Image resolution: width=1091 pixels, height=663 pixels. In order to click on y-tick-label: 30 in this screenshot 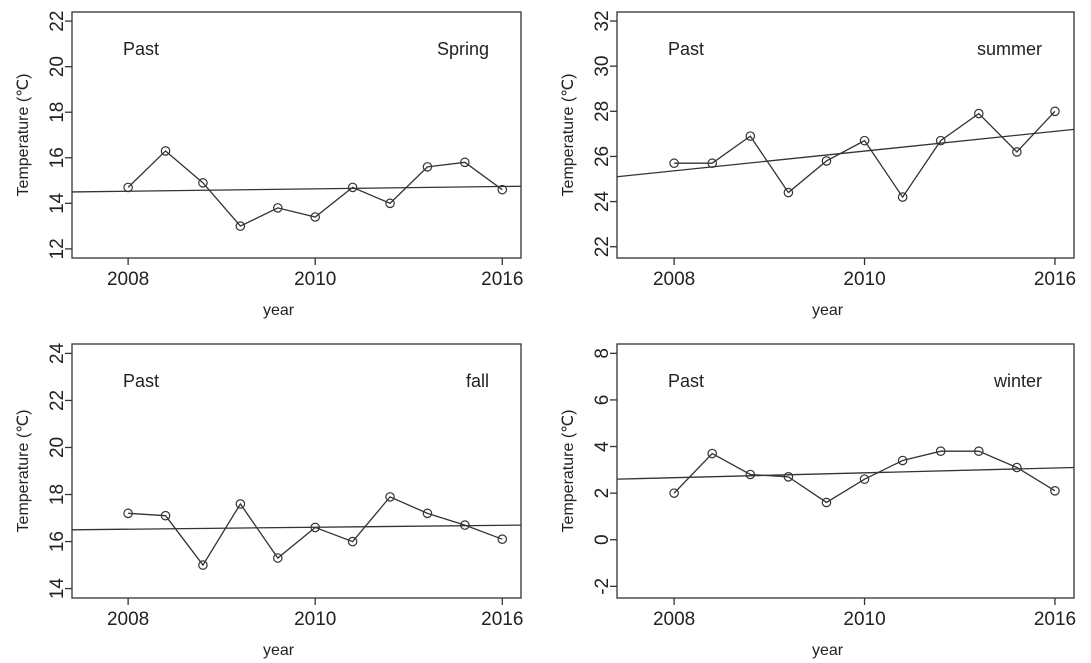, I will do `click(602, 66)`.